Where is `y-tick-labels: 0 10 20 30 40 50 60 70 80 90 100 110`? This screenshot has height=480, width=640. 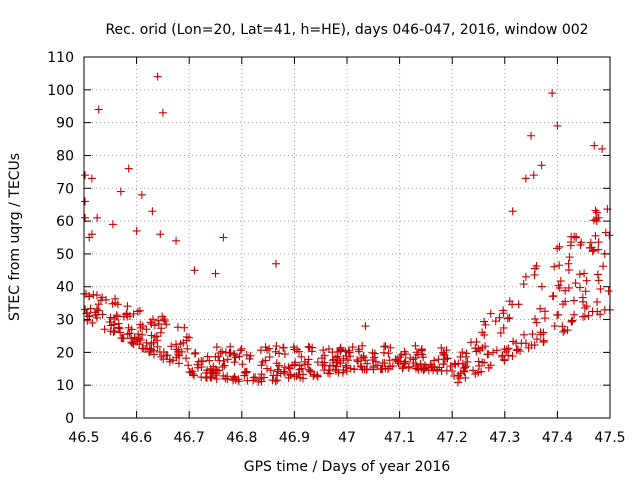
y-tick-labels: 0 10 20 30 40 50 60 70 80 90 100 110 is located at coordinates (60, 238).